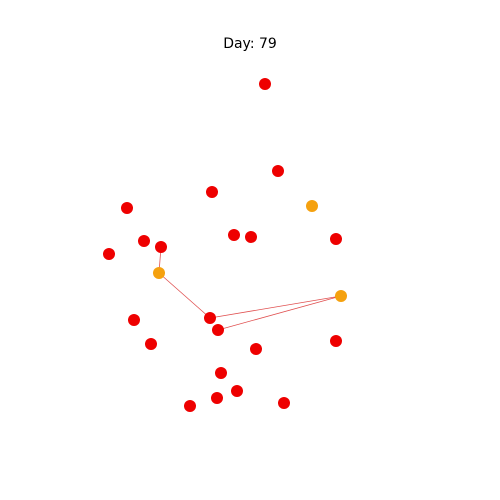 Image resolution: width=500 pixels, height=500 pixels. Describe the element at coordinates (234, 235) in the screenshot. I see `node-n6-red` at that location.